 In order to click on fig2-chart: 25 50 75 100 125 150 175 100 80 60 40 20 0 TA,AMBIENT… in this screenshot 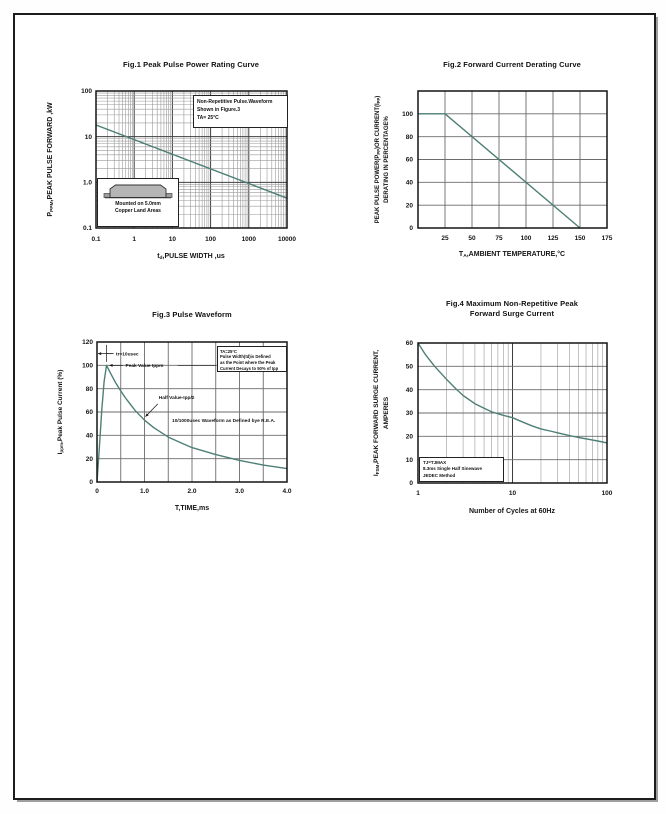, I will do `click(494, 174)`.